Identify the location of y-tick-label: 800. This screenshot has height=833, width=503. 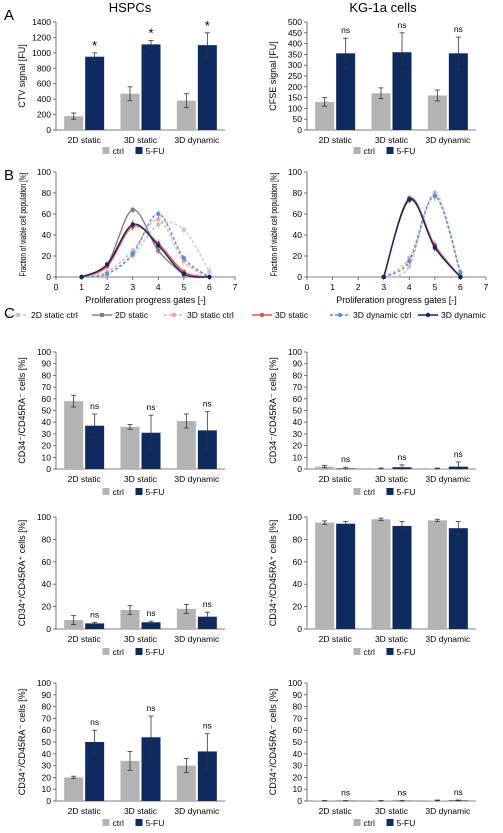
(44, 68).